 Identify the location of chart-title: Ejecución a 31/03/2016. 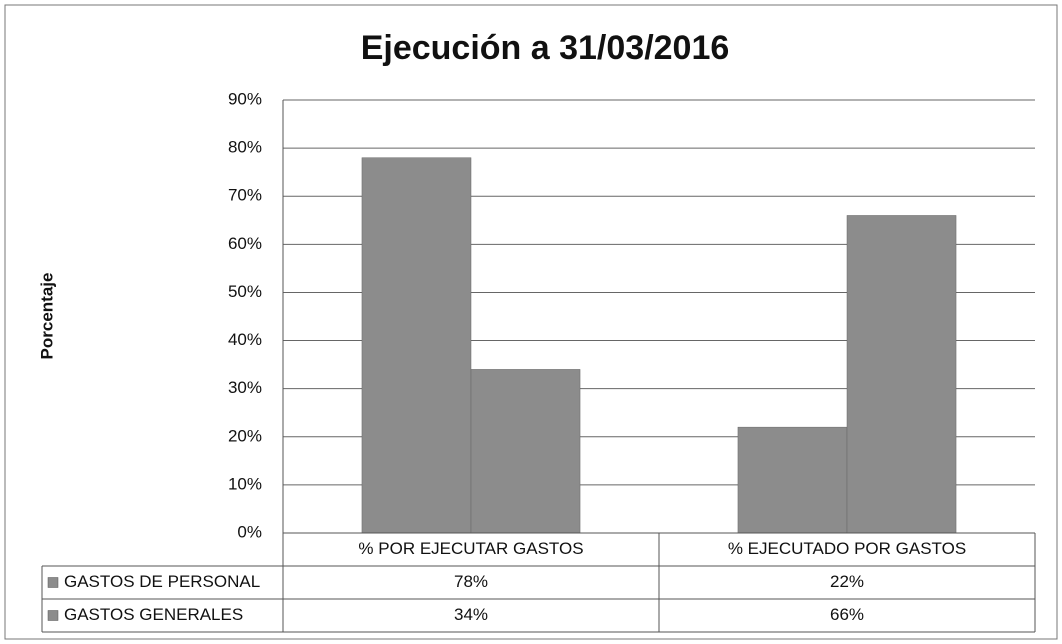
(545, 48).